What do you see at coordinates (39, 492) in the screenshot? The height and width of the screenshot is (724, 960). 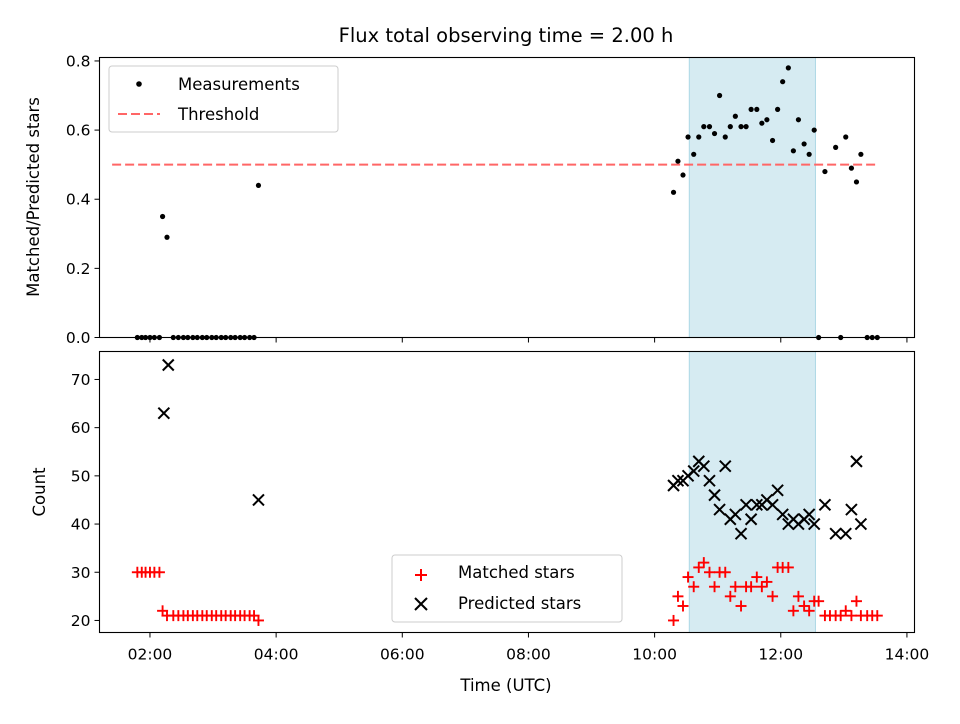 I see `bottom-y-axis-label: Count` at bounding box center [39, 492].